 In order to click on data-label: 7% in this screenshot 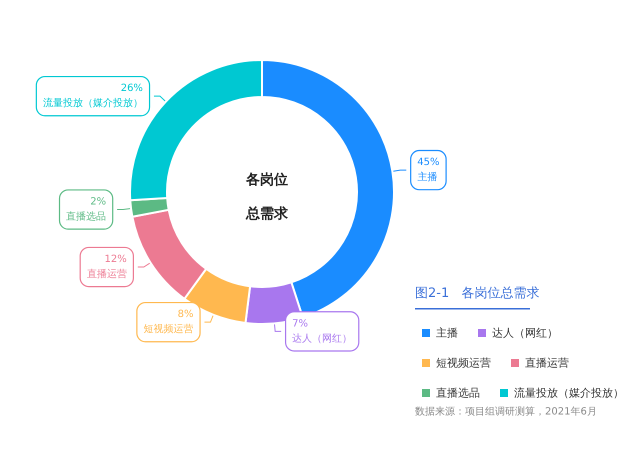, I will do `click(300, 324)`.